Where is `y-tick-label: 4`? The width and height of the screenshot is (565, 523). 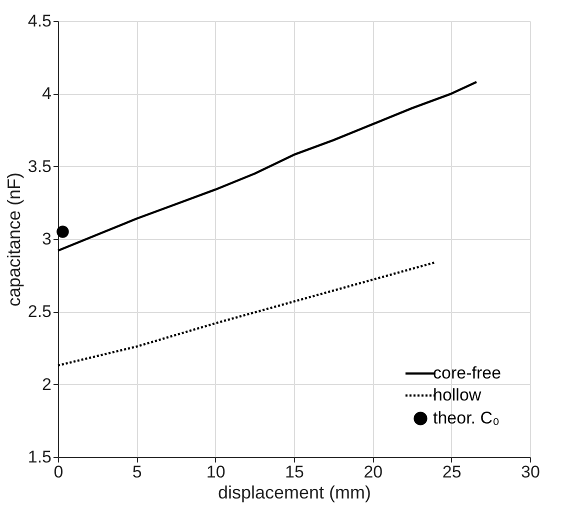 y-tick-label: 4 is located at coordinates (47, 94).